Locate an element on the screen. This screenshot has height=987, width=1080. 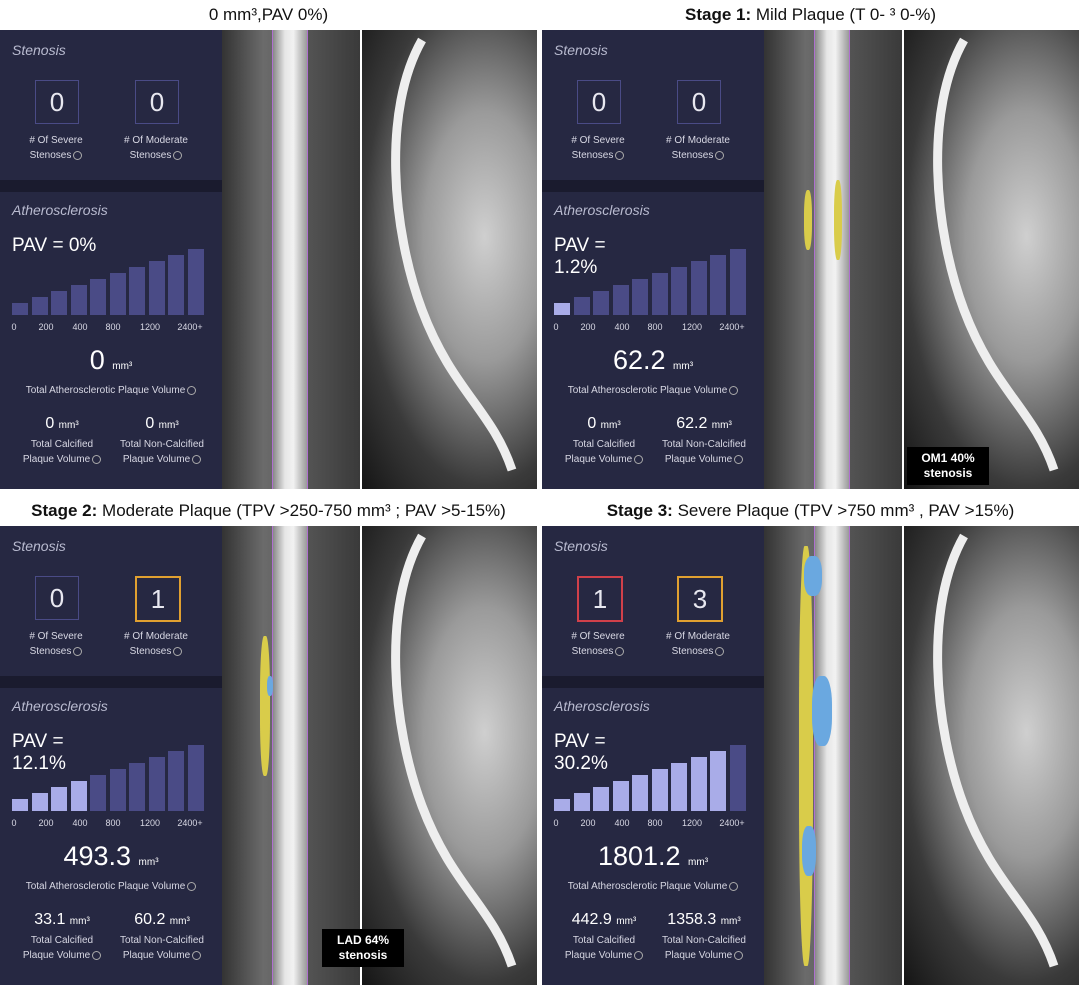
straightened-vessel-image is located at coordinates (833, 755).